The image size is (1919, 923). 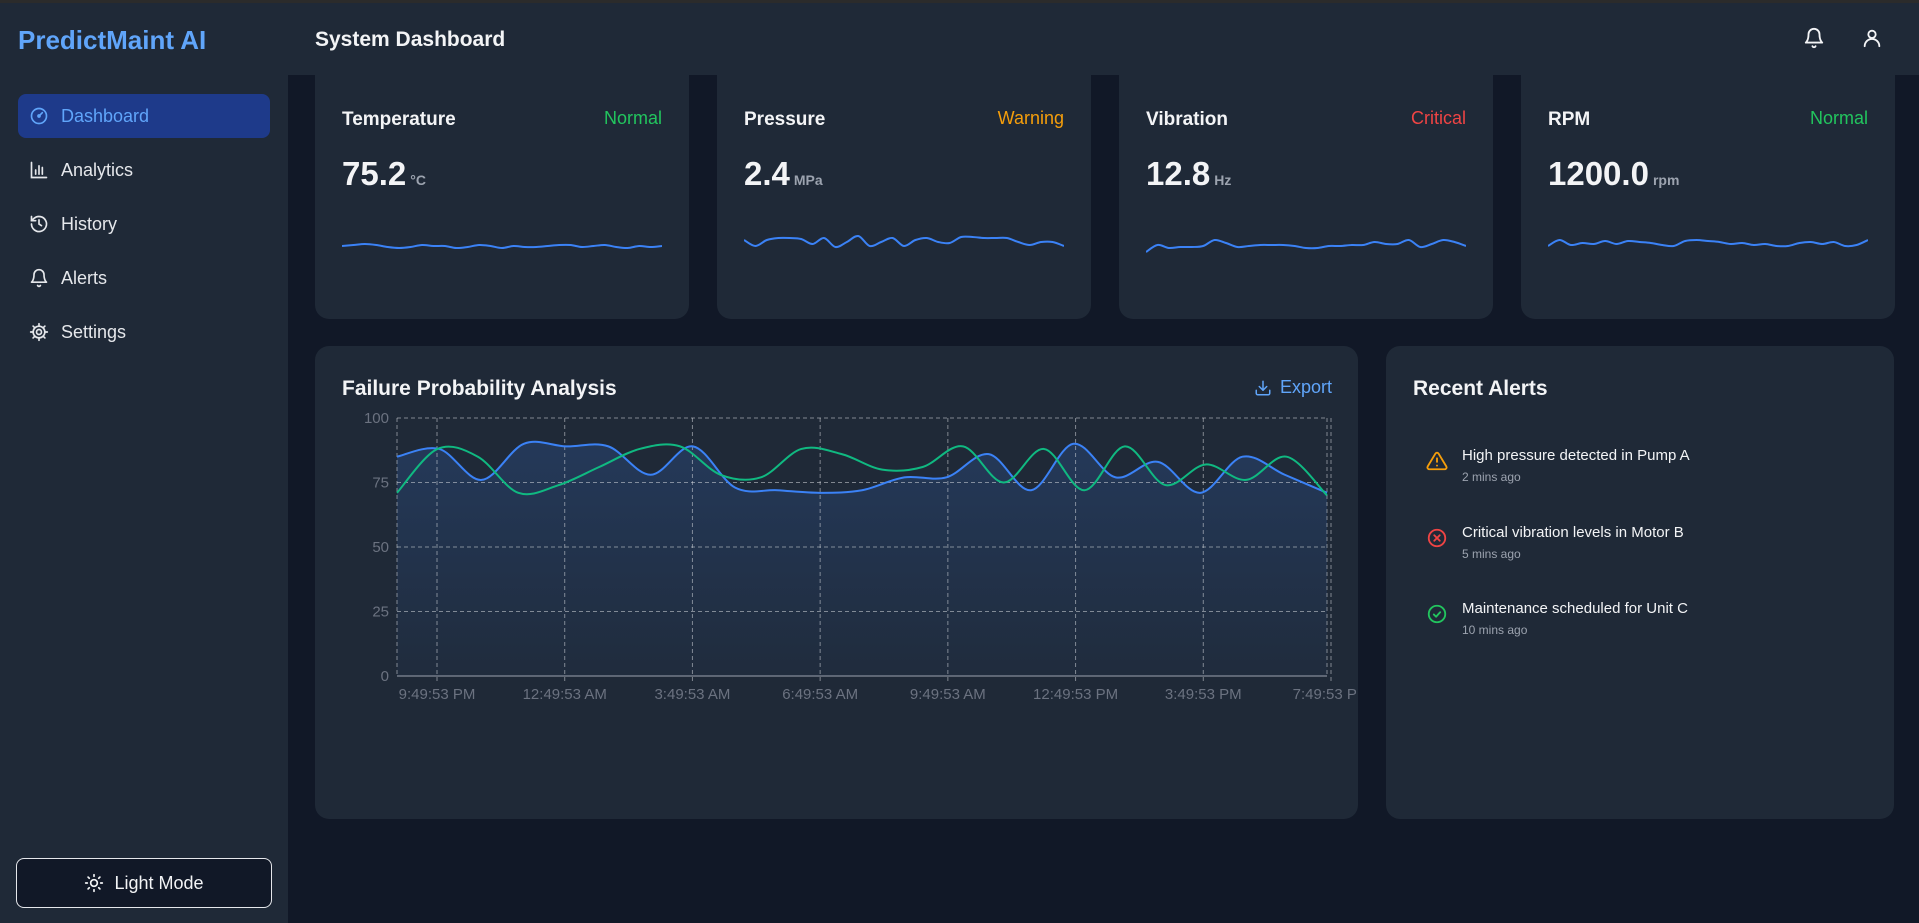 I want to click on metric-unit: Hz, so click(x=1223, y=180).